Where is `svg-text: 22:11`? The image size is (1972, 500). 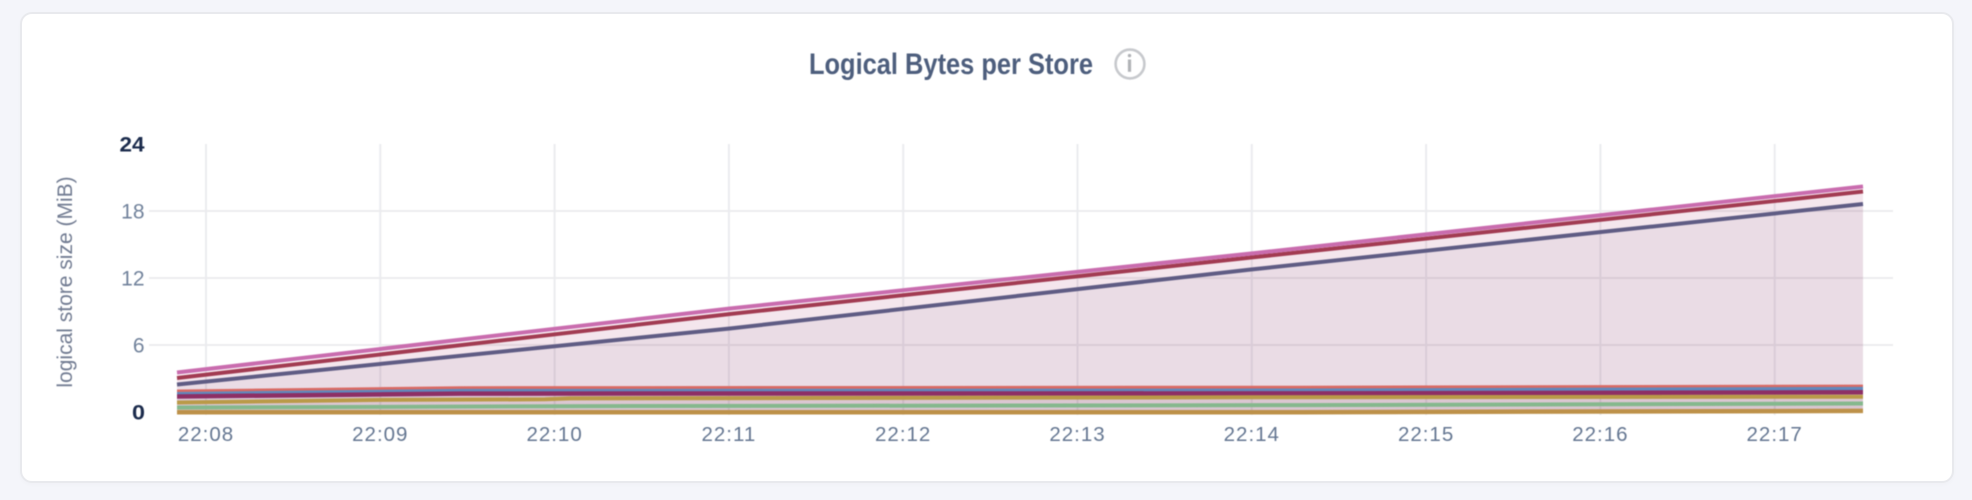 svg-text: 22:11 is located at coordinates (729, 434).